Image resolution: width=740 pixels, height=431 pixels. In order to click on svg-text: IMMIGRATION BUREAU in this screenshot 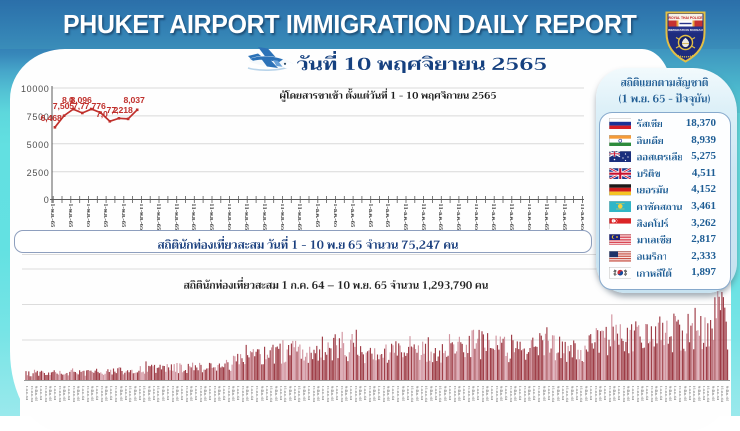, I will do `click(686, 30)`.